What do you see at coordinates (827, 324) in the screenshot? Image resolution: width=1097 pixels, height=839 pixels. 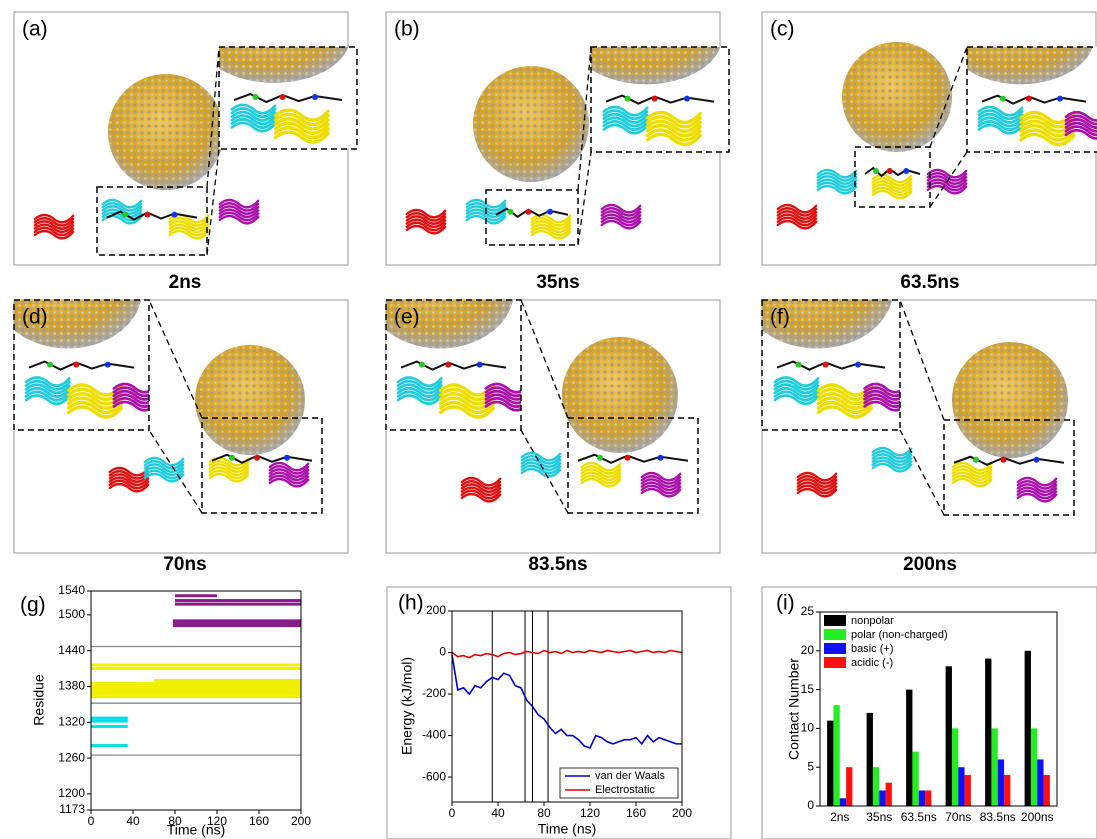 I see `nanoparticle-zoom-shell` at bounding box center [827, 324].